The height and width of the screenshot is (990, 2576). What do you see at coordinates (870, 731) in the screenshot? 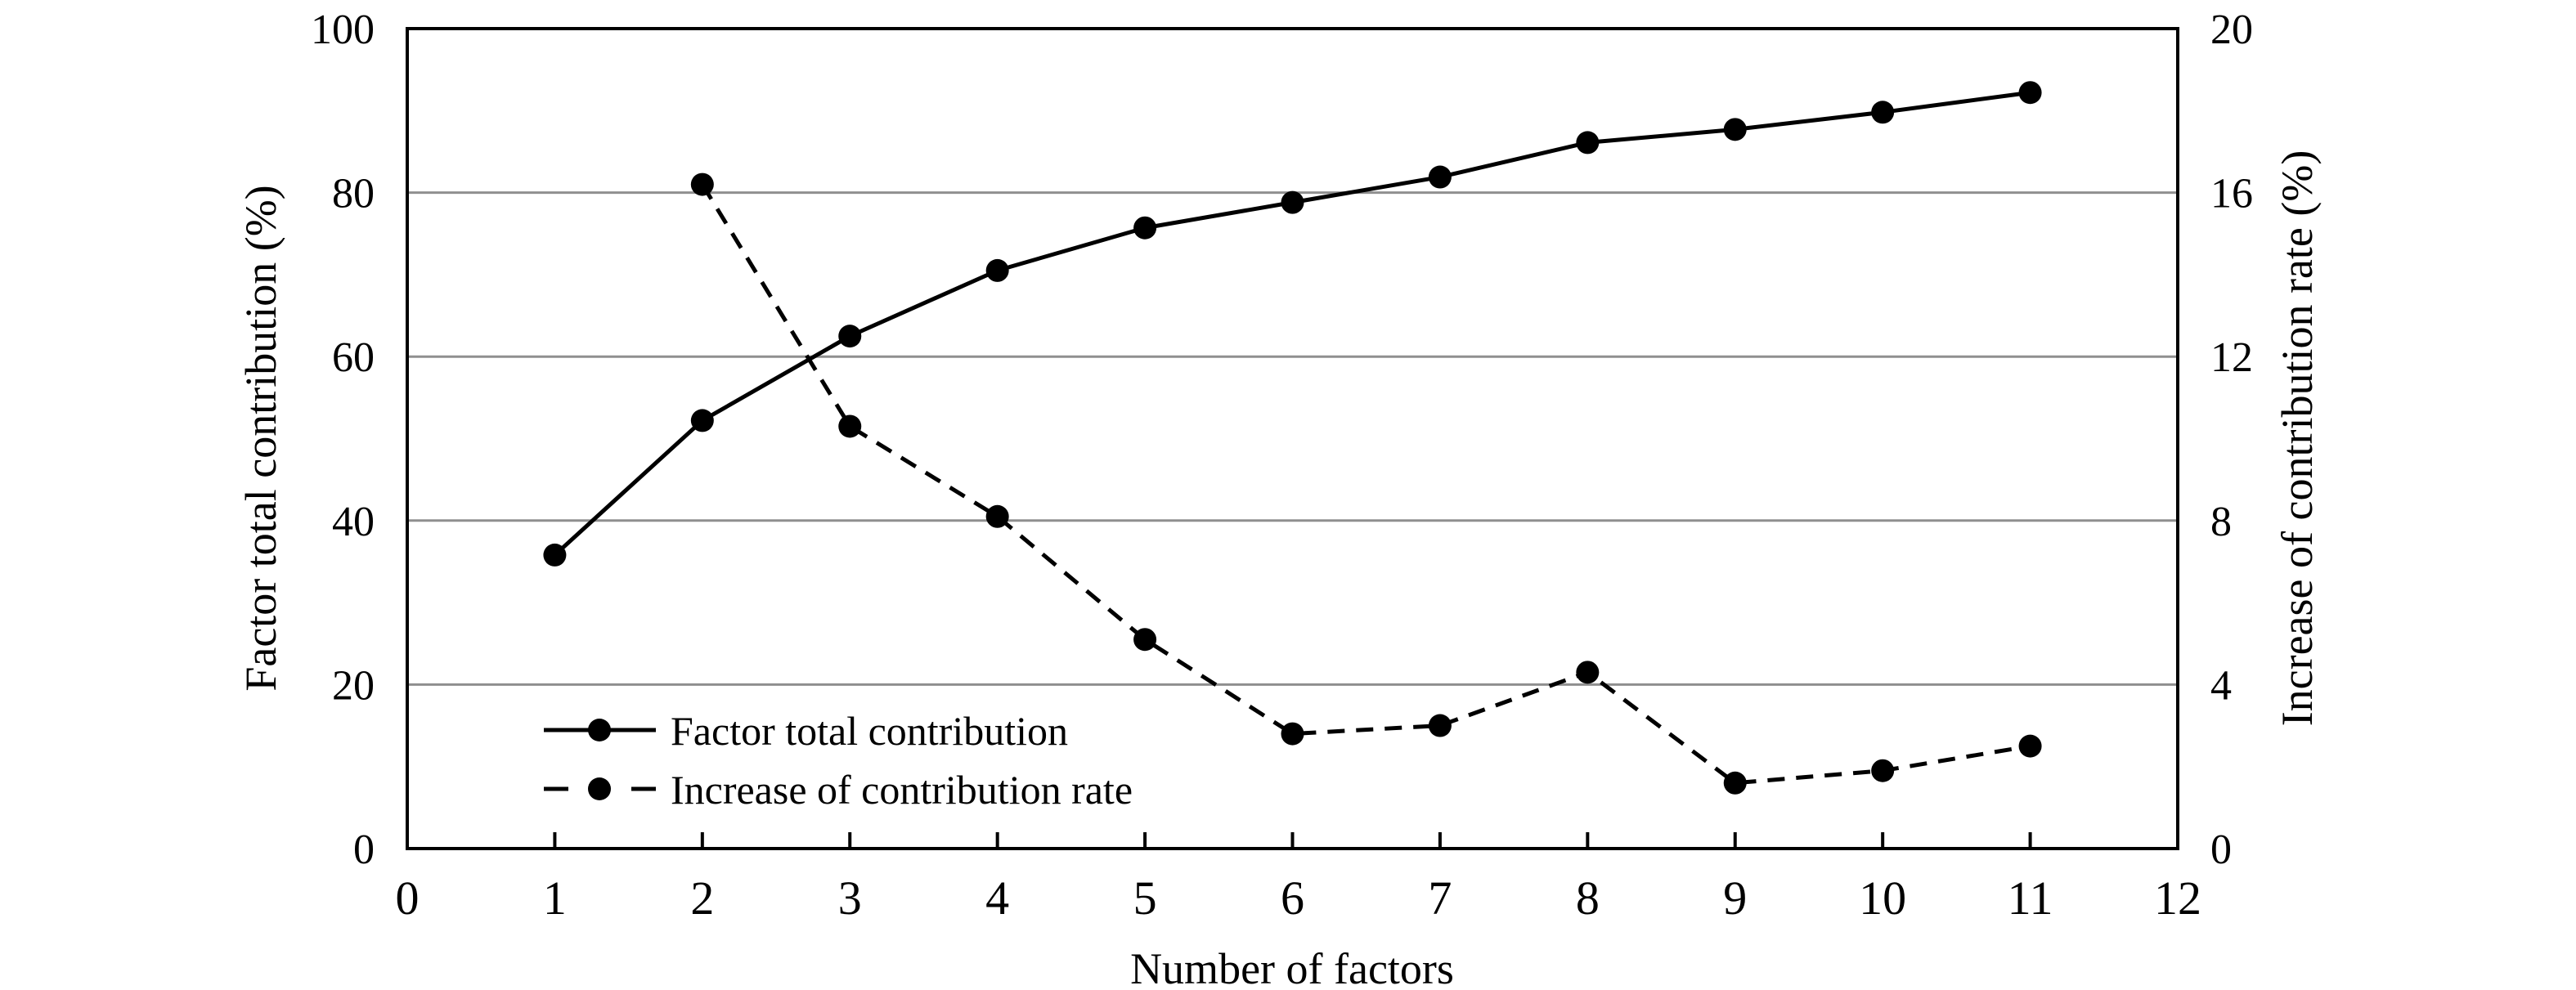
I see `legend-label-factor-total-contribution: Factor total contribution` at bounding box center [870, 731].